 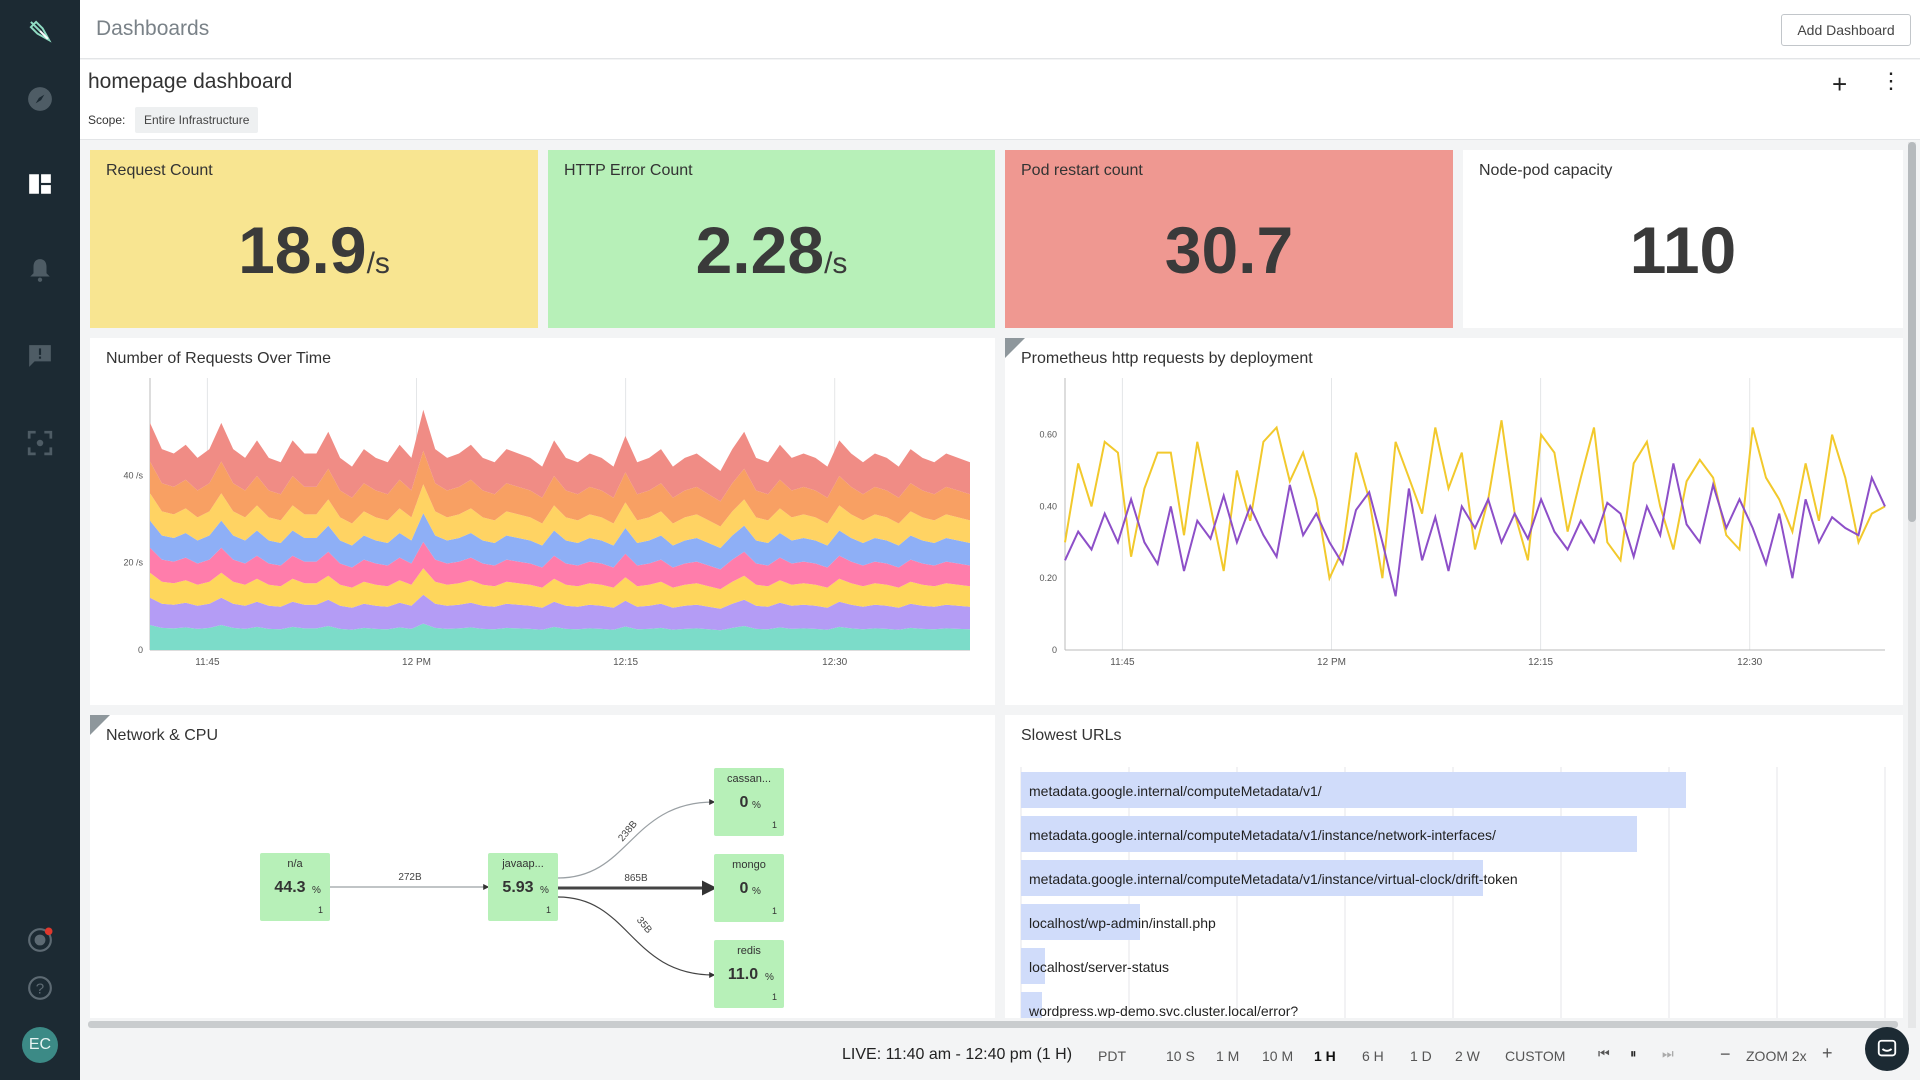 I want to click on range-2w: 2 W, so click(x=1467, y=1056).